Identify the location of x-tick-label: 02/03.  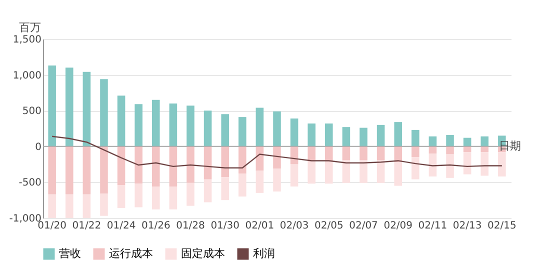
(294, 226).